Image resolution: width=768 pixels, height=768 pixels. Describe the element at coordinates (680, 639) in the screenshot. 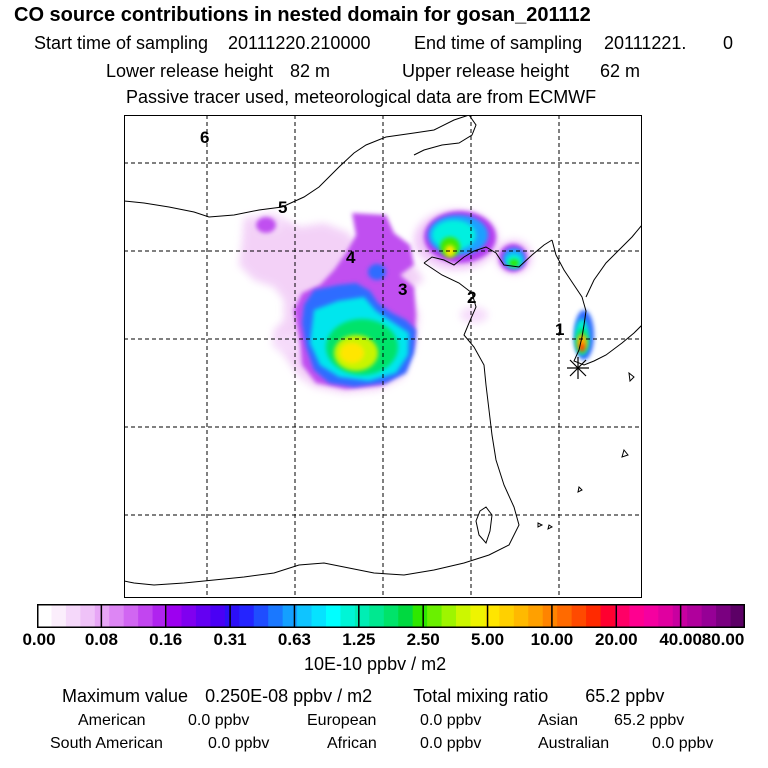

I see `colorbar-tick-label: 40.00` at that location.